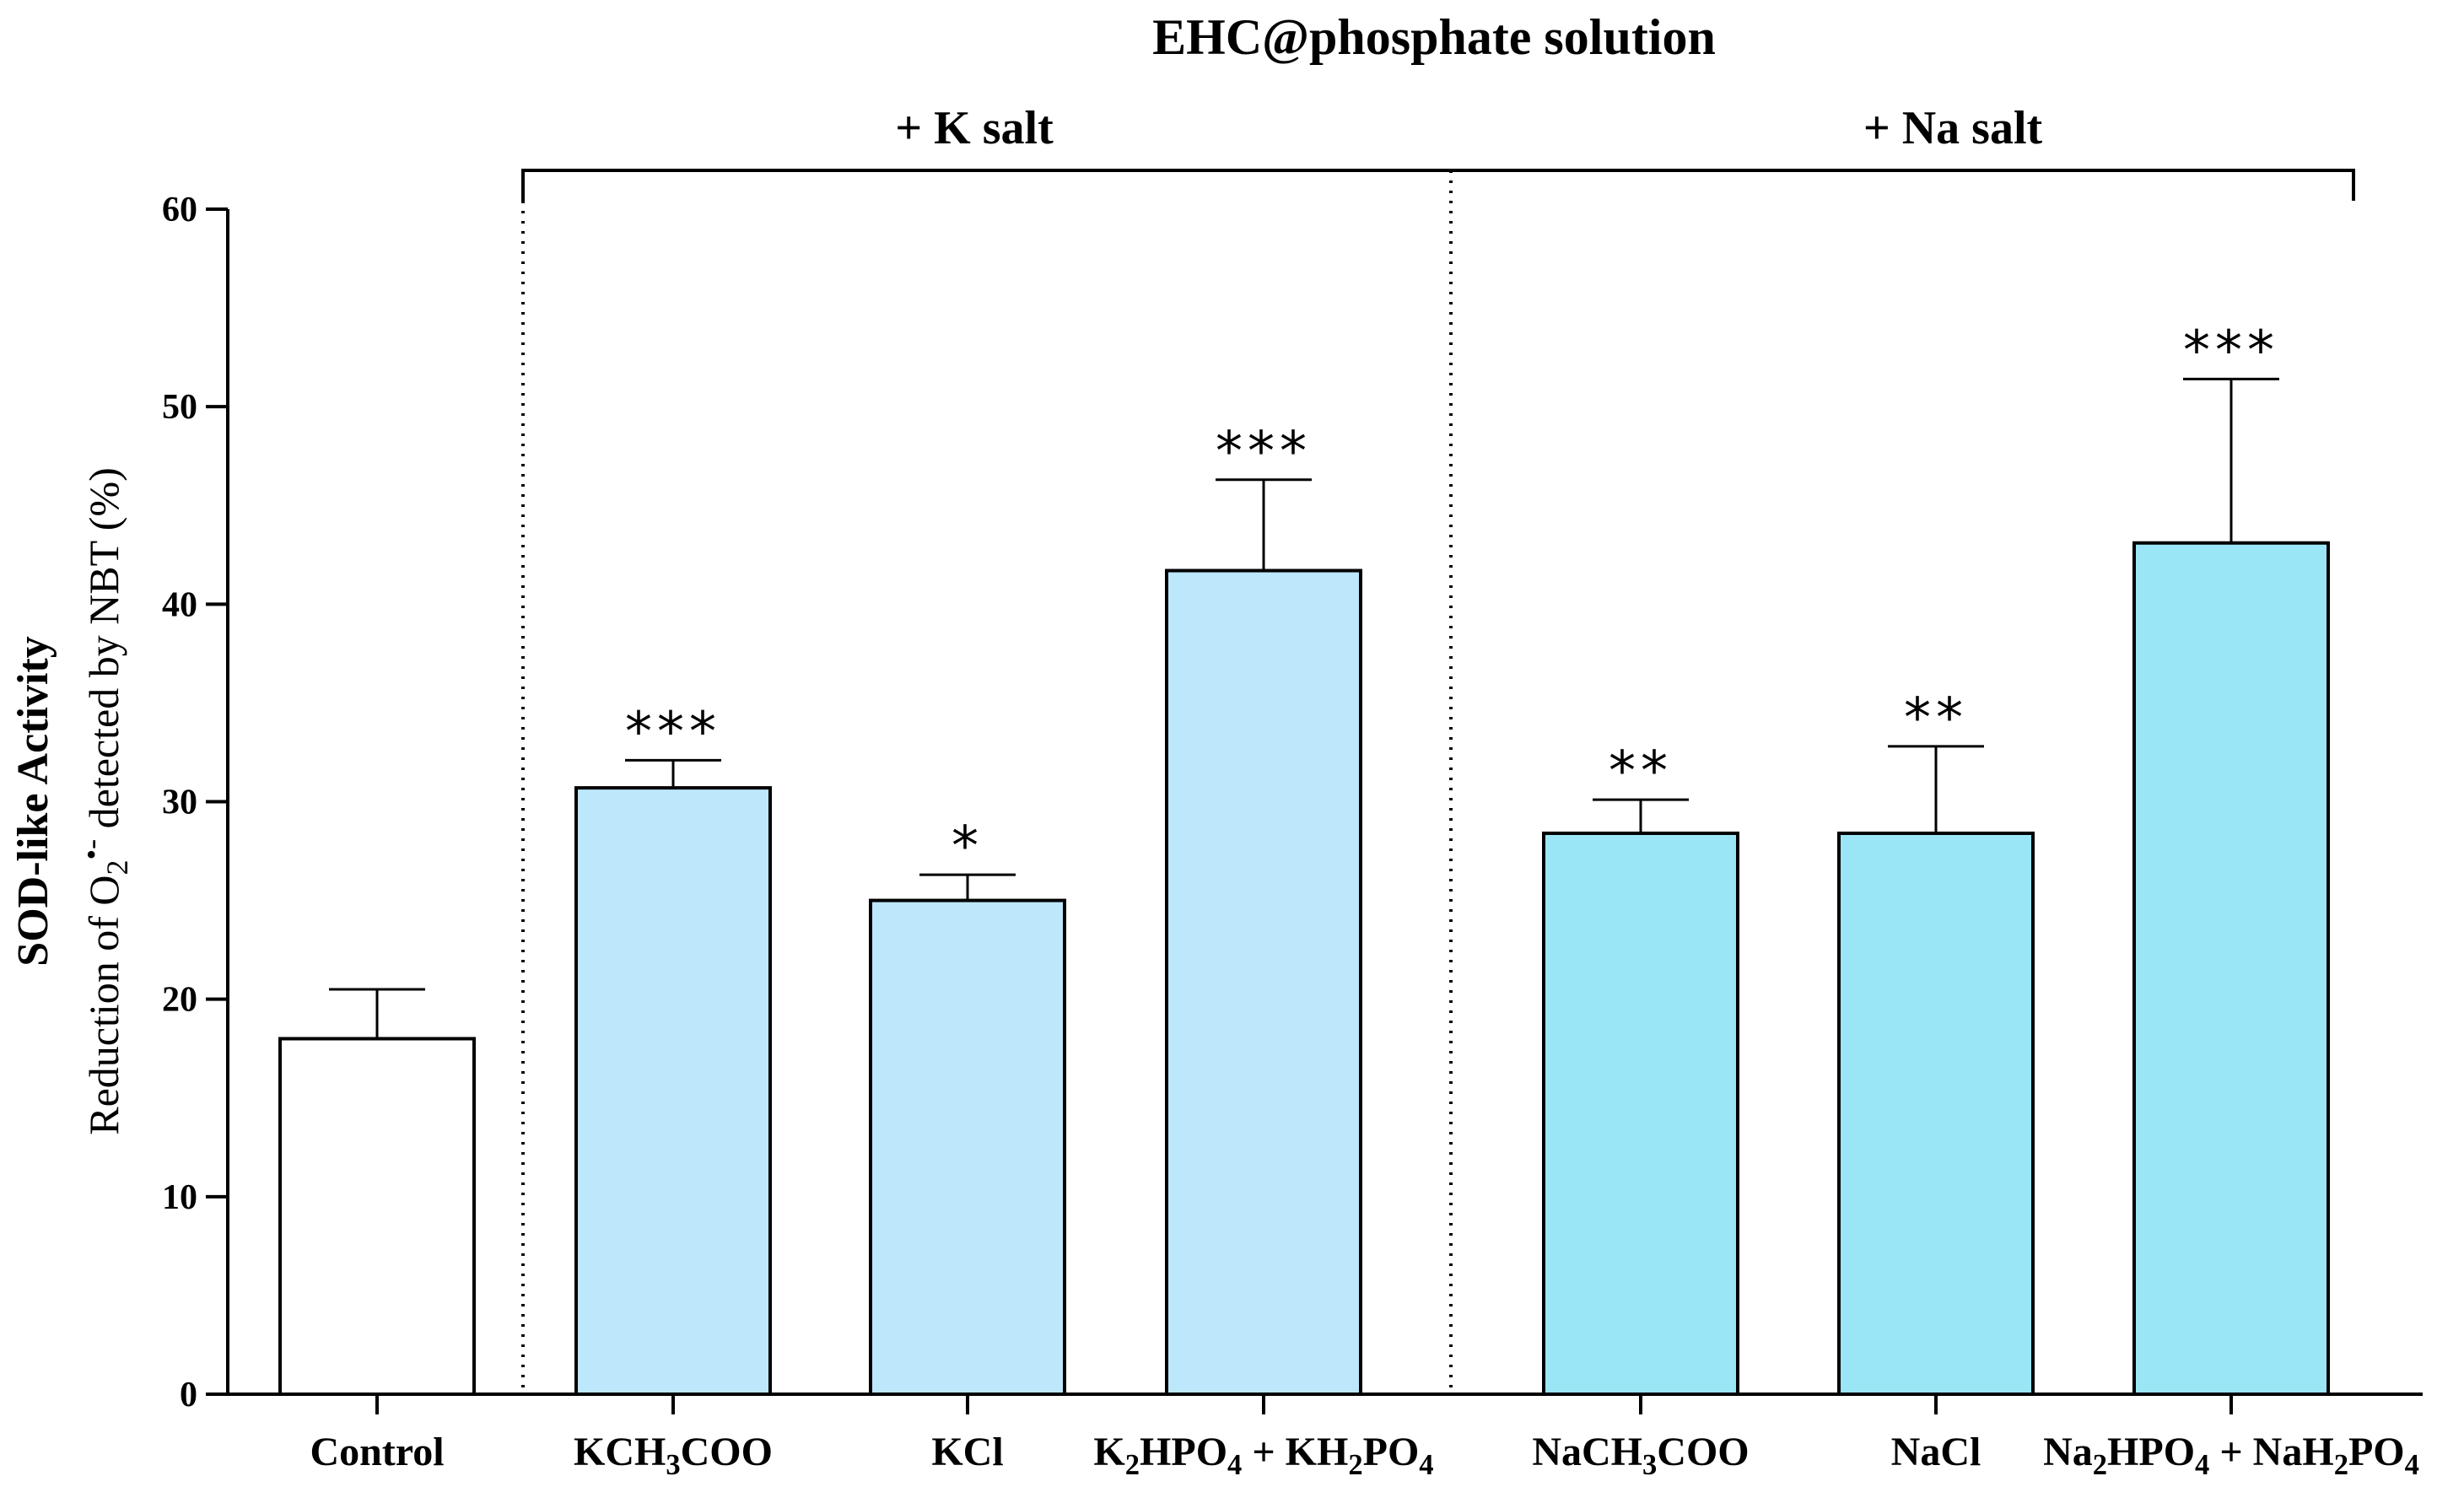 The height and width of the screenshot is (1503, 2464). Describe the element at coordinates (1264, 452) in the screenshot. I see `significance-marker-3: ***` at that location.